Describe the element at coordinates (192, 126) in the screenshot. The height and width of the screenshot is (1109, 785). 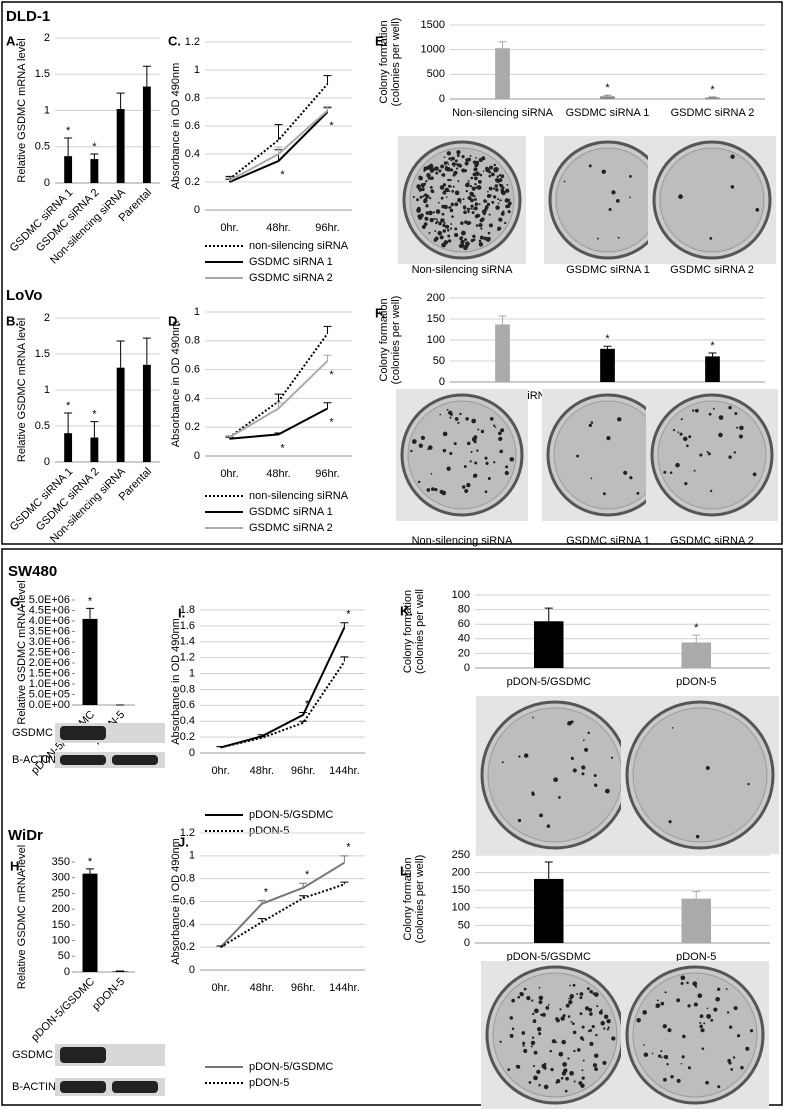
I see `y-tick-label: 0.6` at that location.